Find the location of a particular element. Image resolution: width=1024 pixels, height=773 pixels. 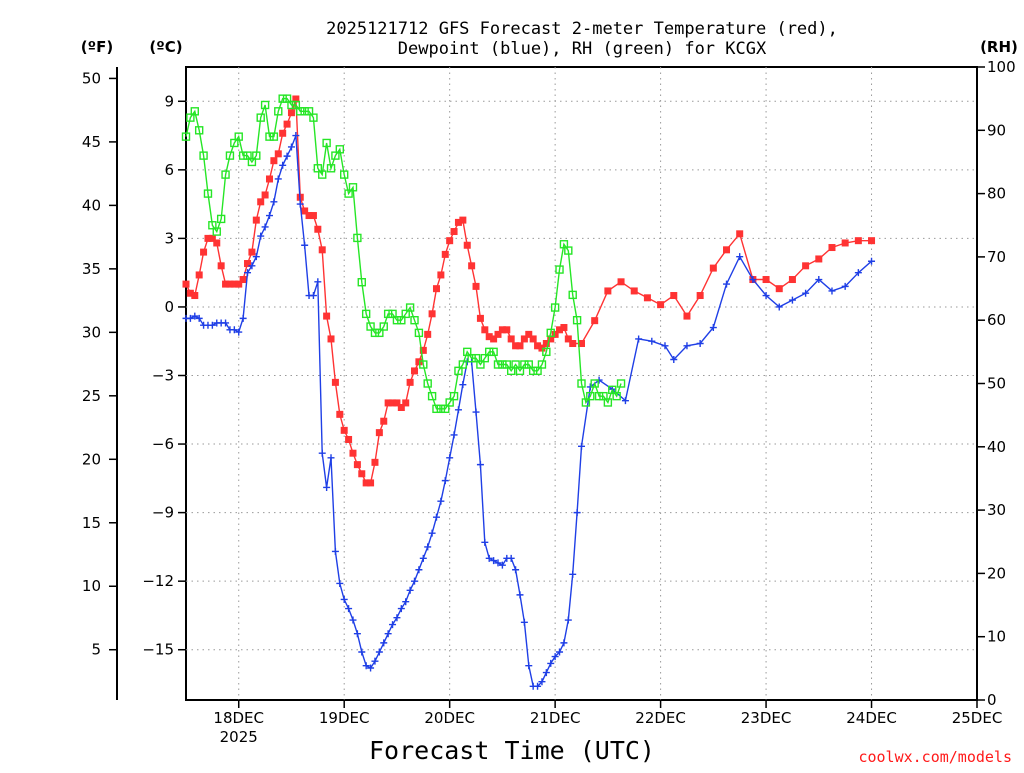

fahrenheit-tick-label: 45 is located at coordinates (91, 142).